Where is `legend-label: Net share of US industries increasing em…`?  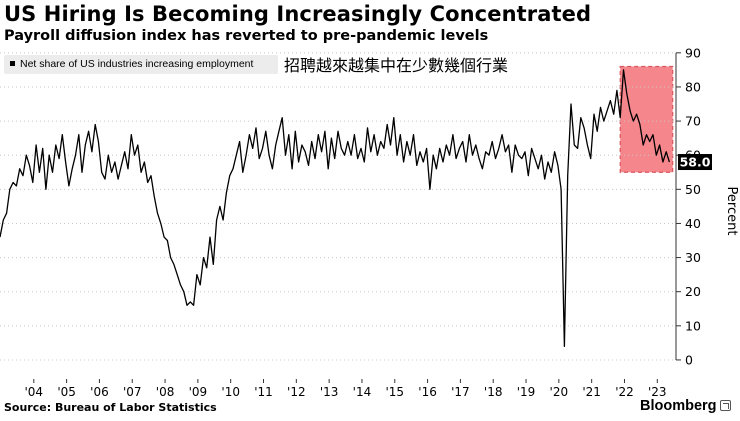 legend-label: Net share of US industries increasing em… is located at coordinates (137, 64).